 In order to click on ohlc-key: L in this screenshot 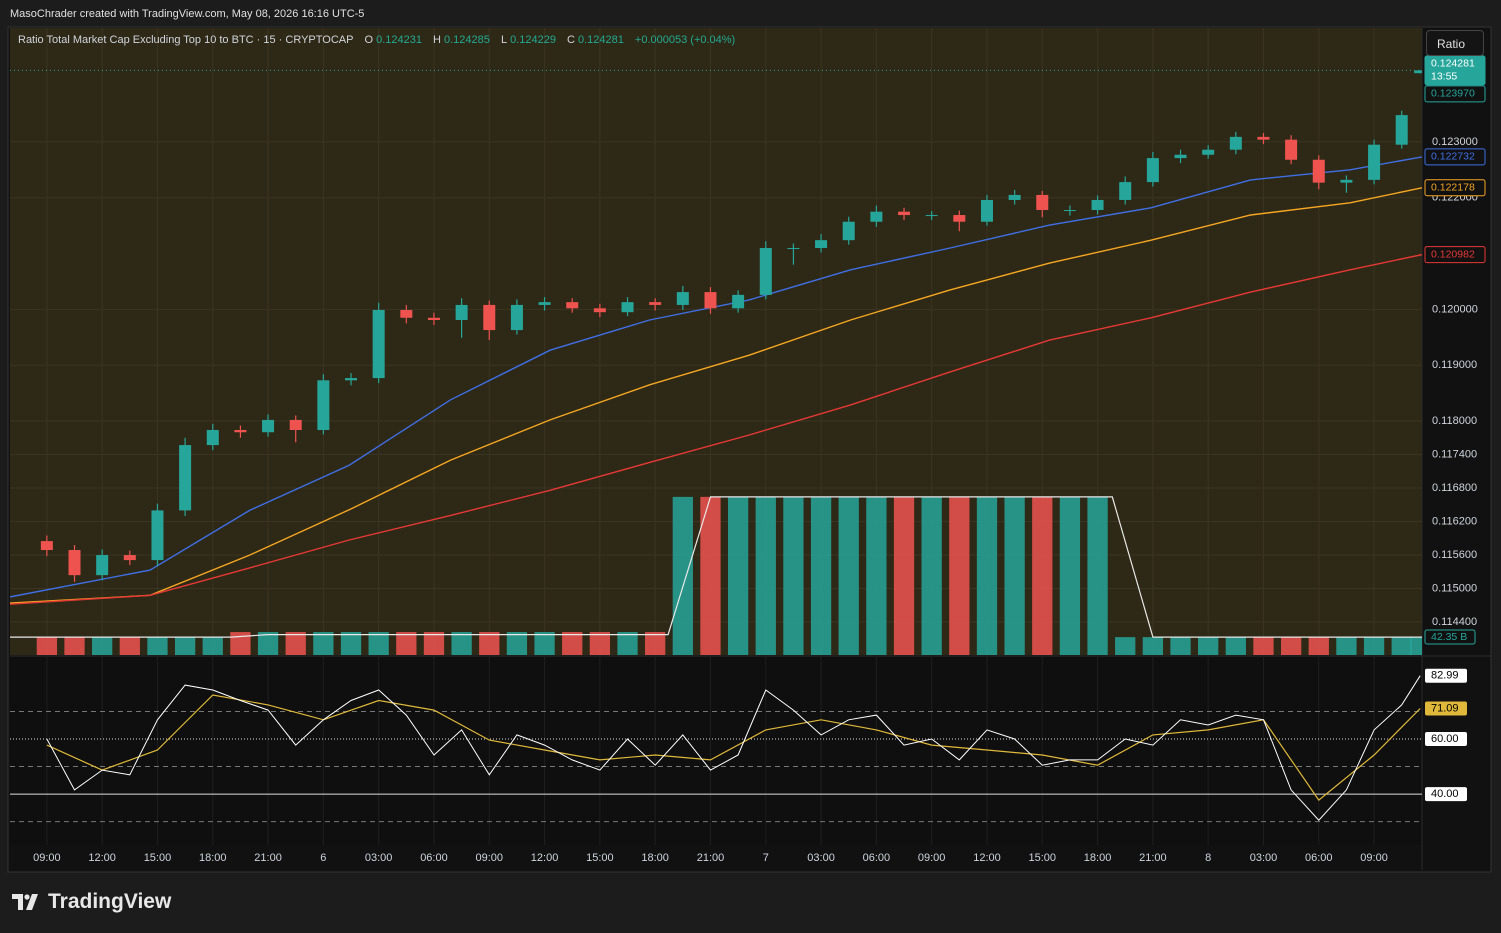, I will do `click(504, 40)`.